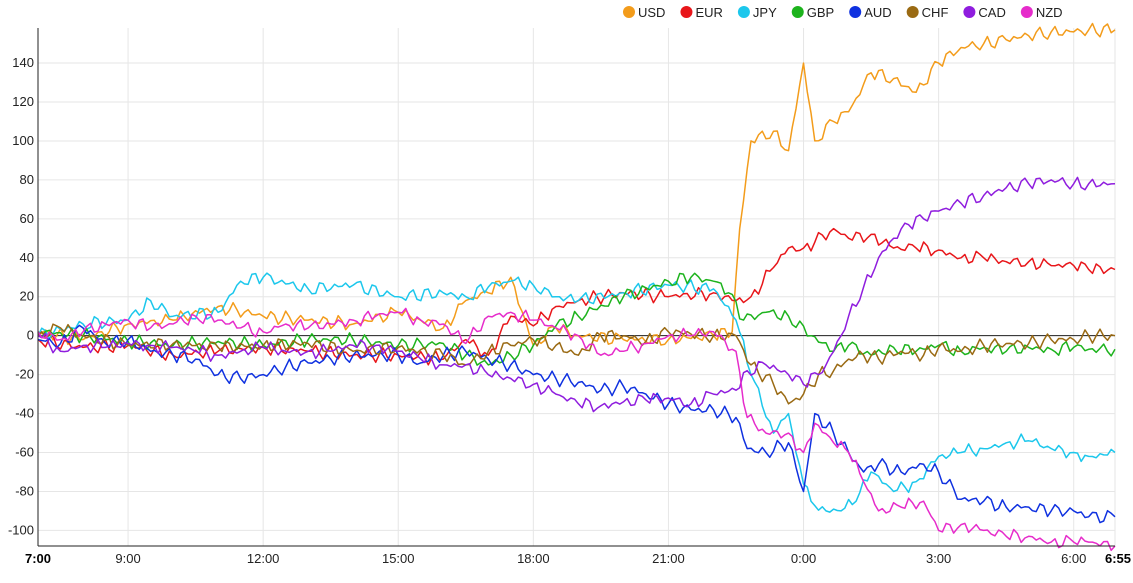  What do you see at coordinates (23, 62) in the screenshot?
I see `y-tick-label: 140` at bounding box center [23, 62].